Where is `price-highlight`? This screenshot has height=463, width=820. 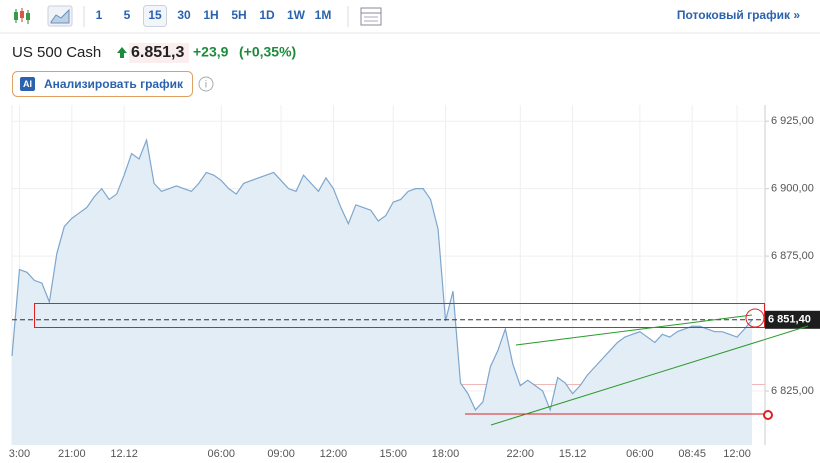 price-highlight is located at coordinates (159, 53).